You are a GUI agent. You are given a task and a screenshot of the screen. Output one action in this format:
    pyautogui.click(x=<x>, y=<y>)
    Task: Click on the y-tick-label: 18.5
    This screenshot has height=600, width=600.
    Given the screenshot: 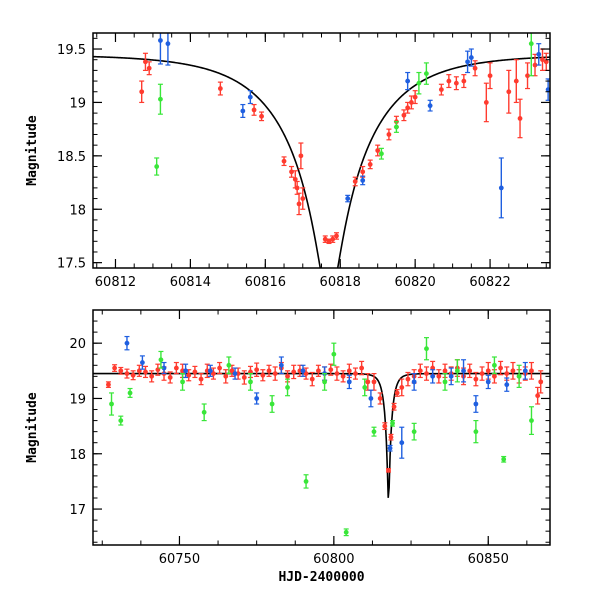 What is the action you would take?
    pyautogui.click(x=71, y=157)
    